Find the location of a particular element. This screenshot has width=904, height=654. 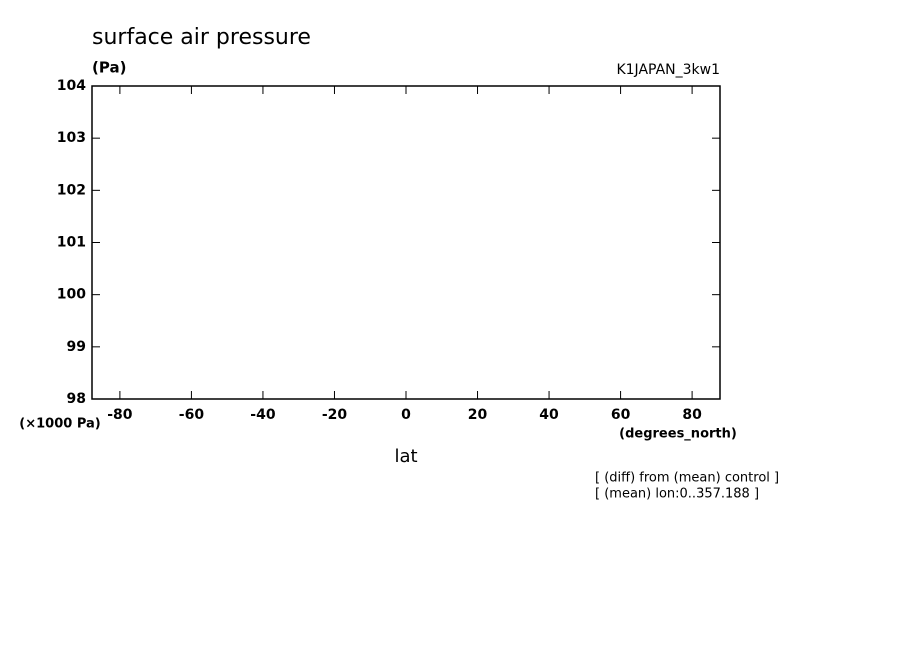

dataset-label: K1JAPAN_3kw1 is located at coordinates (668, 70).